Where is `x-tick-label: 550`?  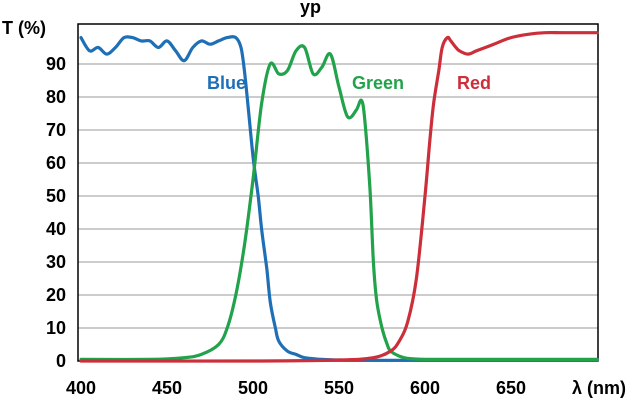 x-tick-label: 550 is located at coordinates (339, 388).